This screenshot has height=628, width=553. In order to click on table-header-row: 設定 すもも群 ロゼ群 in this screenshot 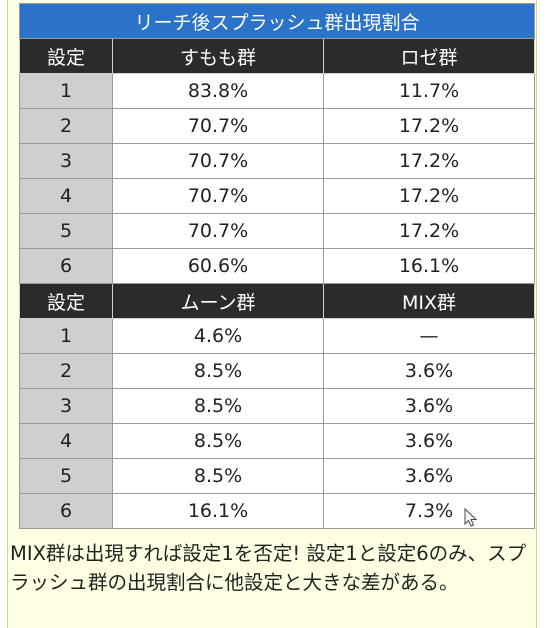, I will do `click(277, 56)`.